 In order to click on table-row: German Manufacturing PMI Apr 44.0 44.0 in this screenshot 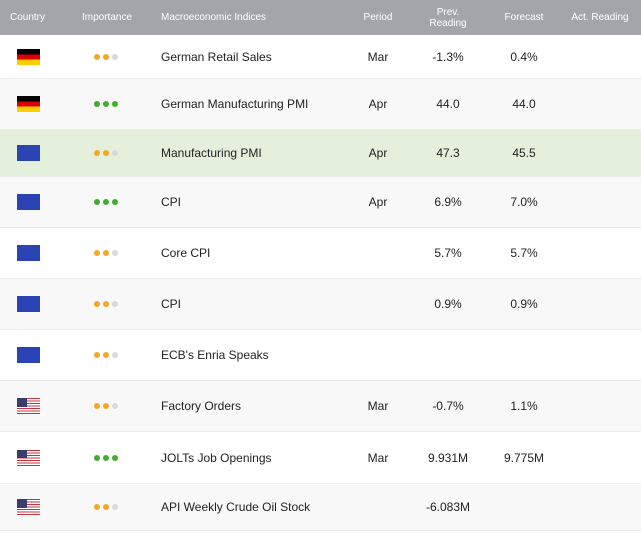, I will do `click(320, 104)`.